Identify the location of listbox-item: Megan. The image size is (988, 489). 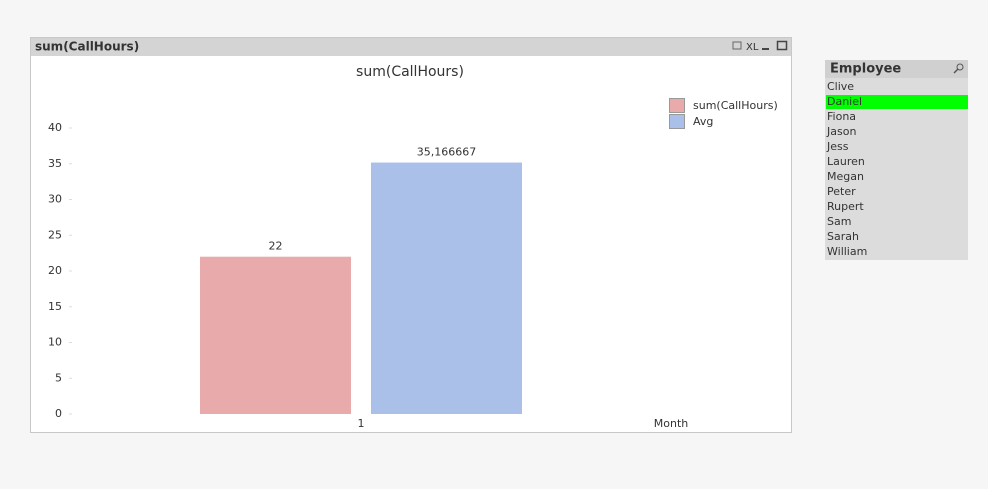
(845, 176).